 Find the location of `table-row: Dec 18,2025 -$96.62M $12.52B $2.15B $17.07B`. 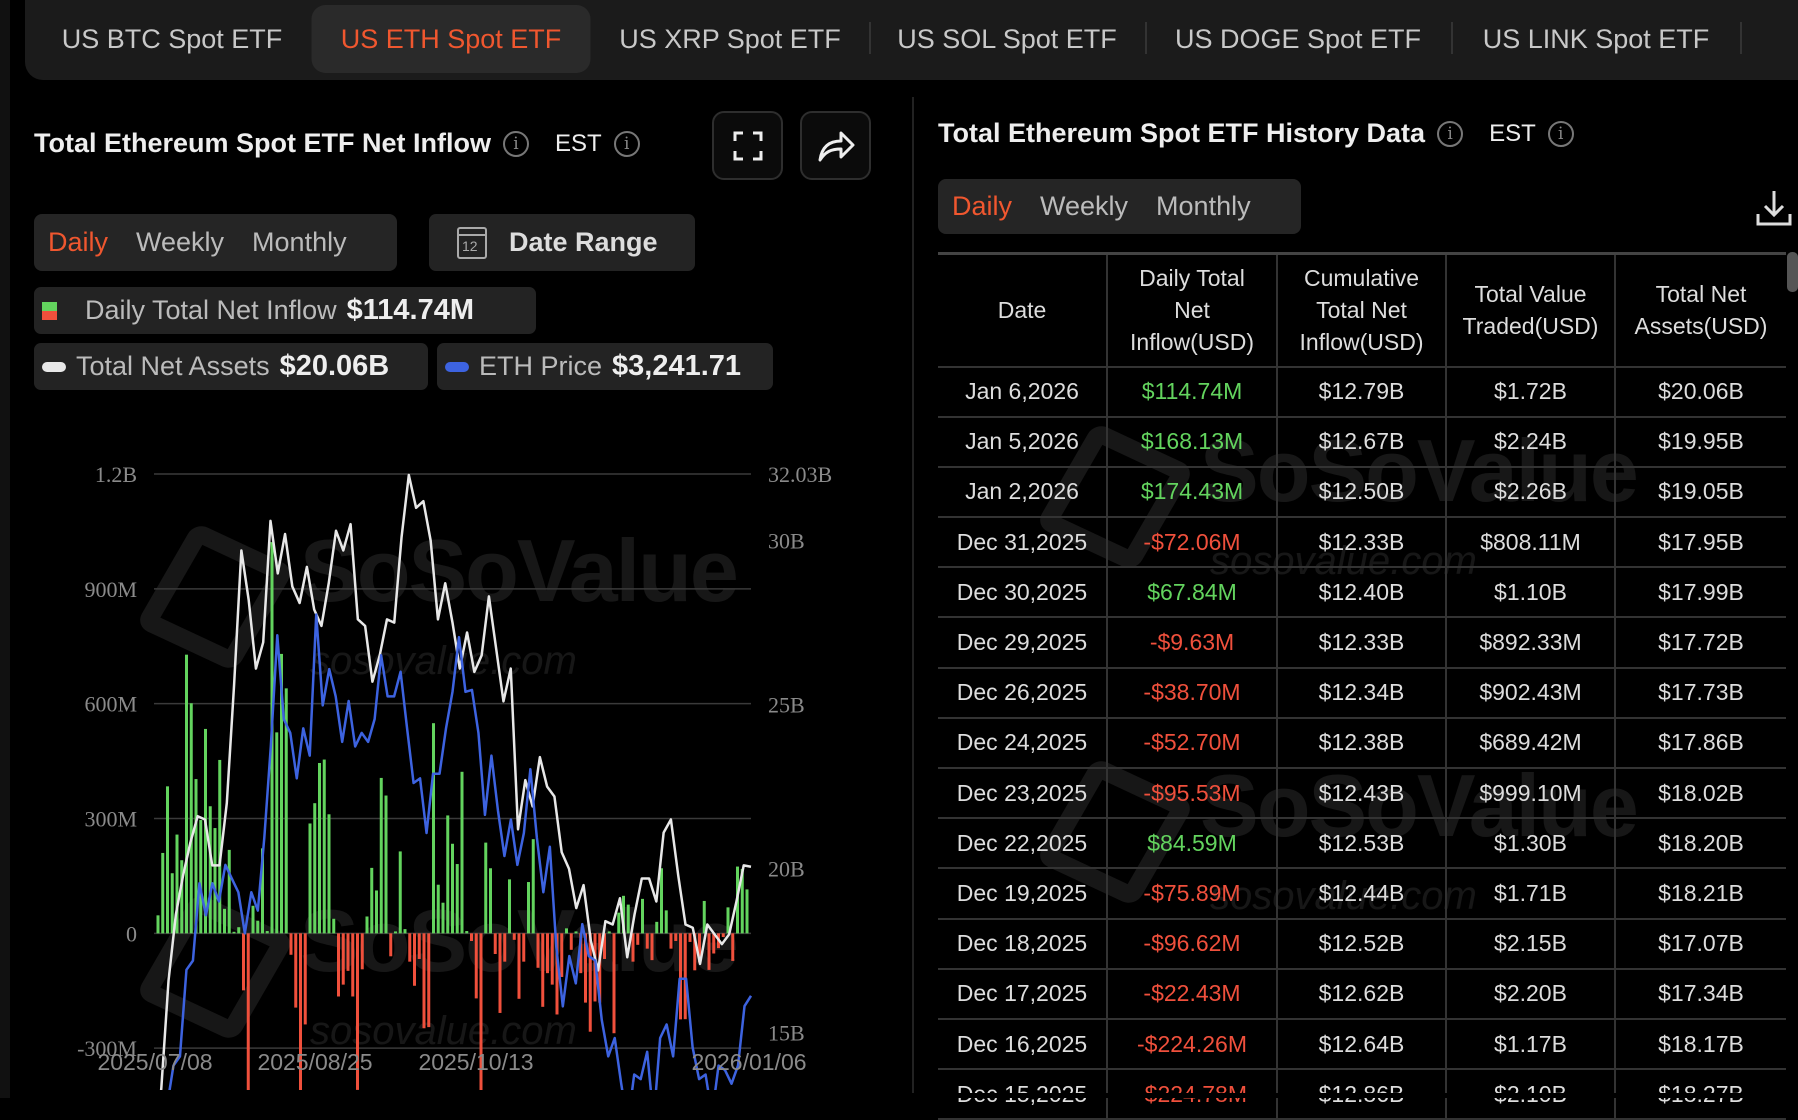

table-row: Dec 18,2025 -$96.62M $12.52B $2.15B $17.07B is located at coordinates (1362, 943).